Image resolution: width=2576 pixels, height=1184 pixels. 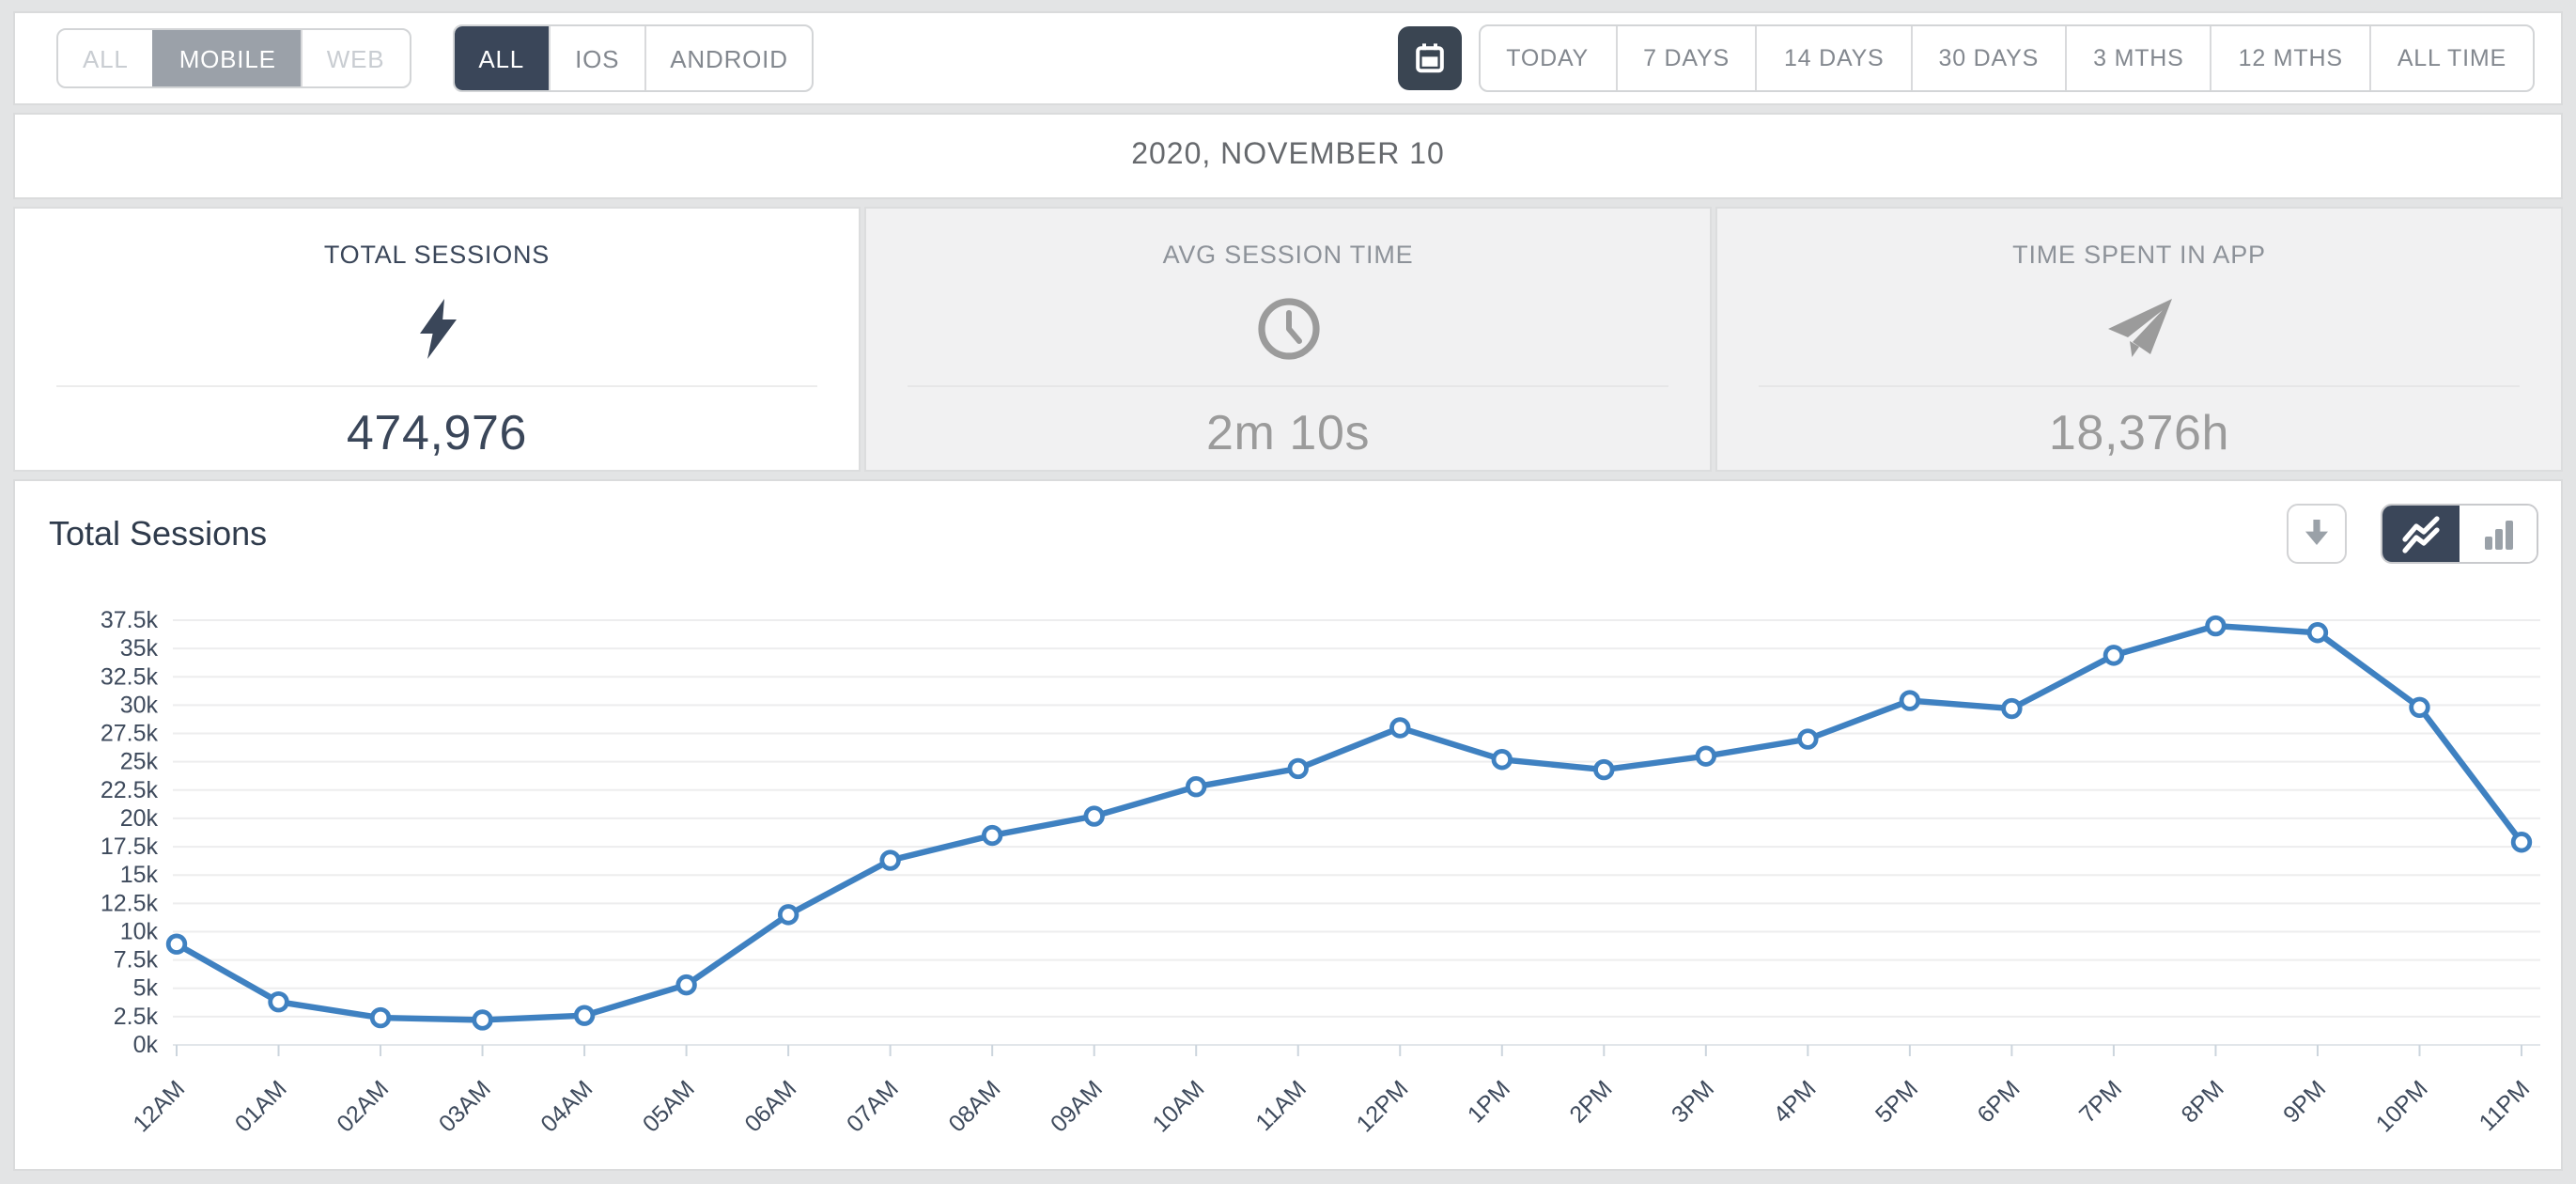 I want to click on time-range-30-days: 30 DAYS, so click(x=1988, y=58).